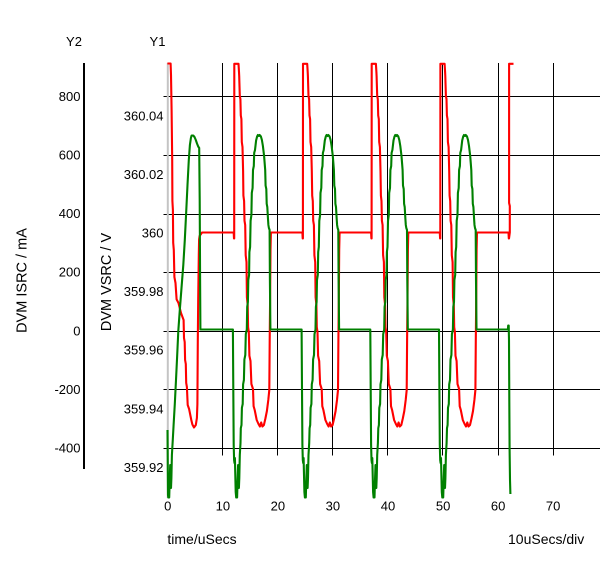 The height and width of the screenshot is (568, 600). Describe the element at coordinates (67, 389) in the screenshot. I see `svg-text: -200` at that location.